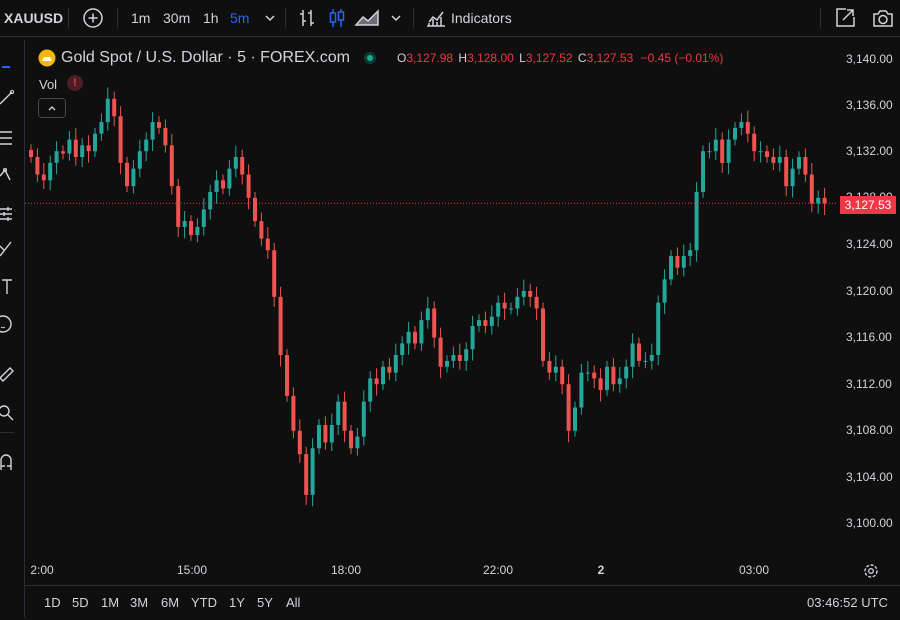 This screenshot has height=620, width=900. Describe the element at coordinates (869, 337) in the screenshot. I see `y-tick: 3,116.00` at that location.